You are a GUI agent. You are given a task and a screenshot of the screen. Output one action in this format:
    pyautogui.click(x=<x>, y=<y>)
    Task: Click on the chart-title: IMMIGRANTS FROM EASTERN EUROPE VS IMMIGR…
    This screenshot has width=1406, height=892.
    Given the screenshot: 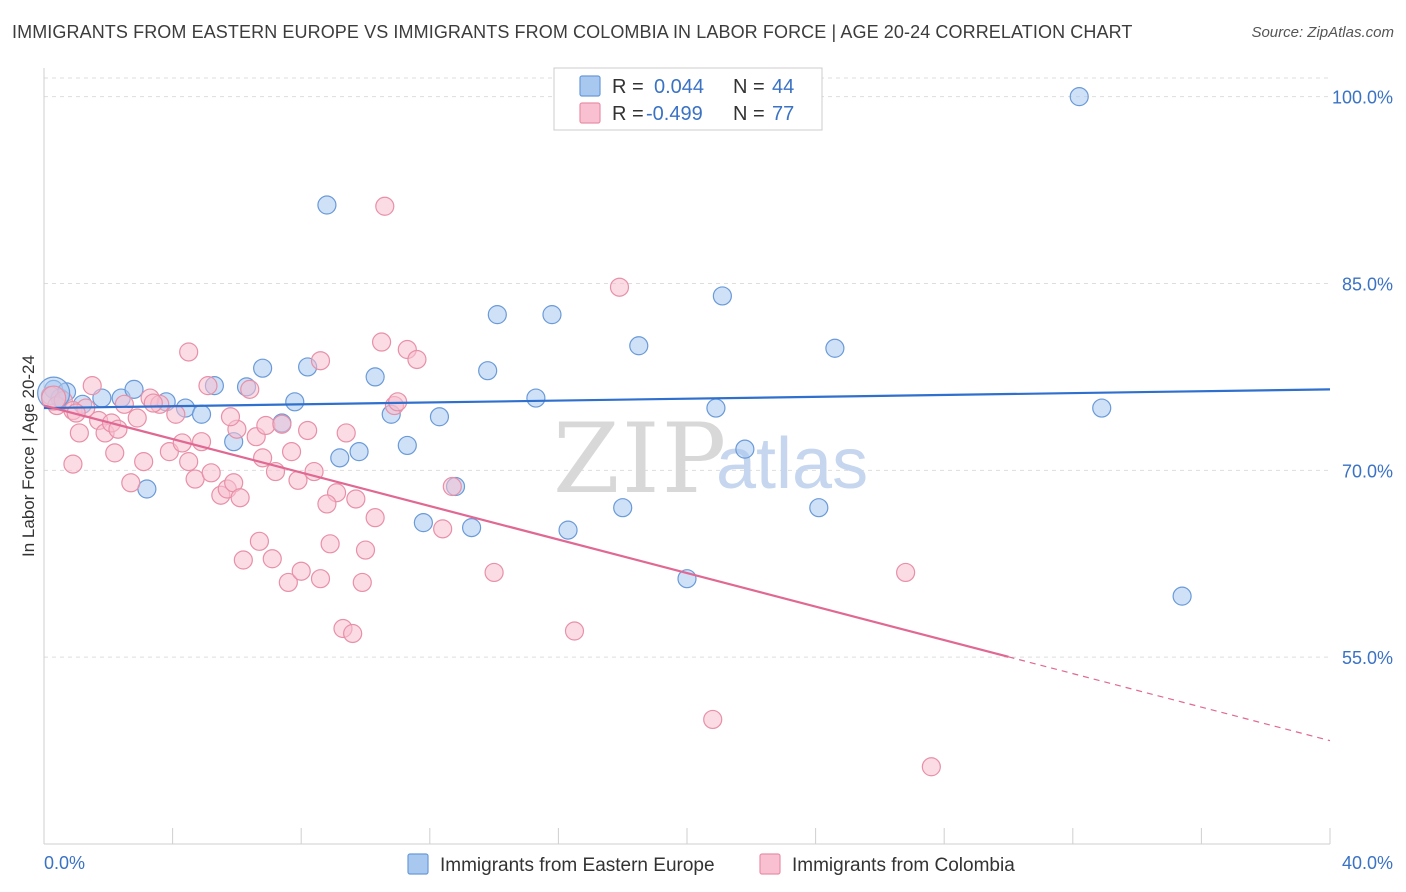 What is the action you would take?
    pyautogui.click(x=572, y=32)
    